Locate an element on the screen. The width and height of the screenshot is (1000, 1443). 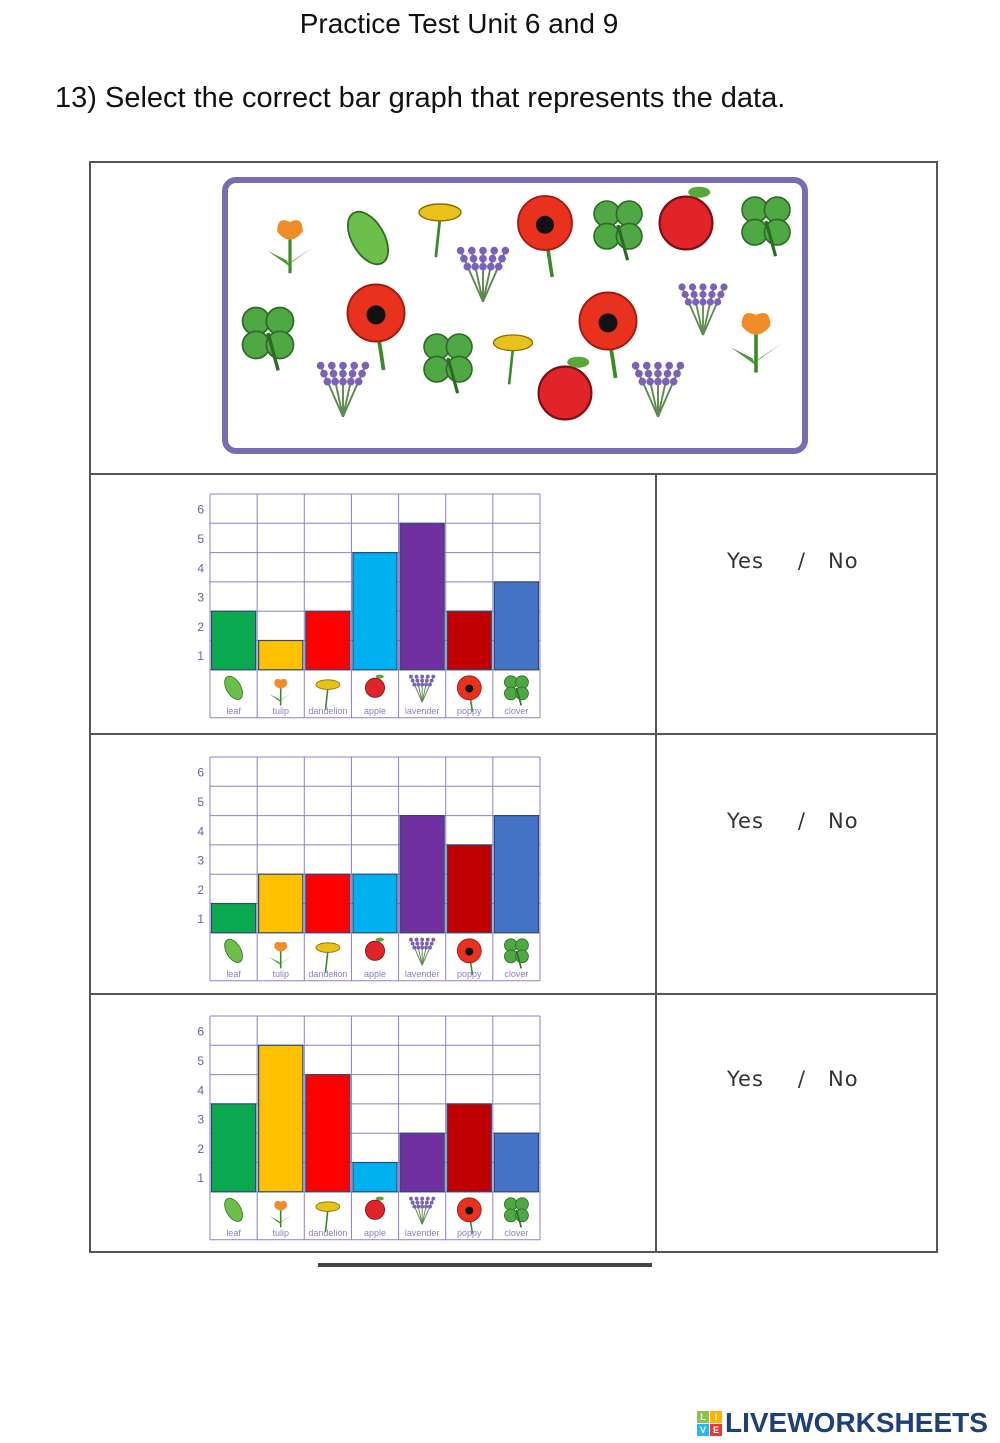
bar-leaf is located at coordinates (233, 918).